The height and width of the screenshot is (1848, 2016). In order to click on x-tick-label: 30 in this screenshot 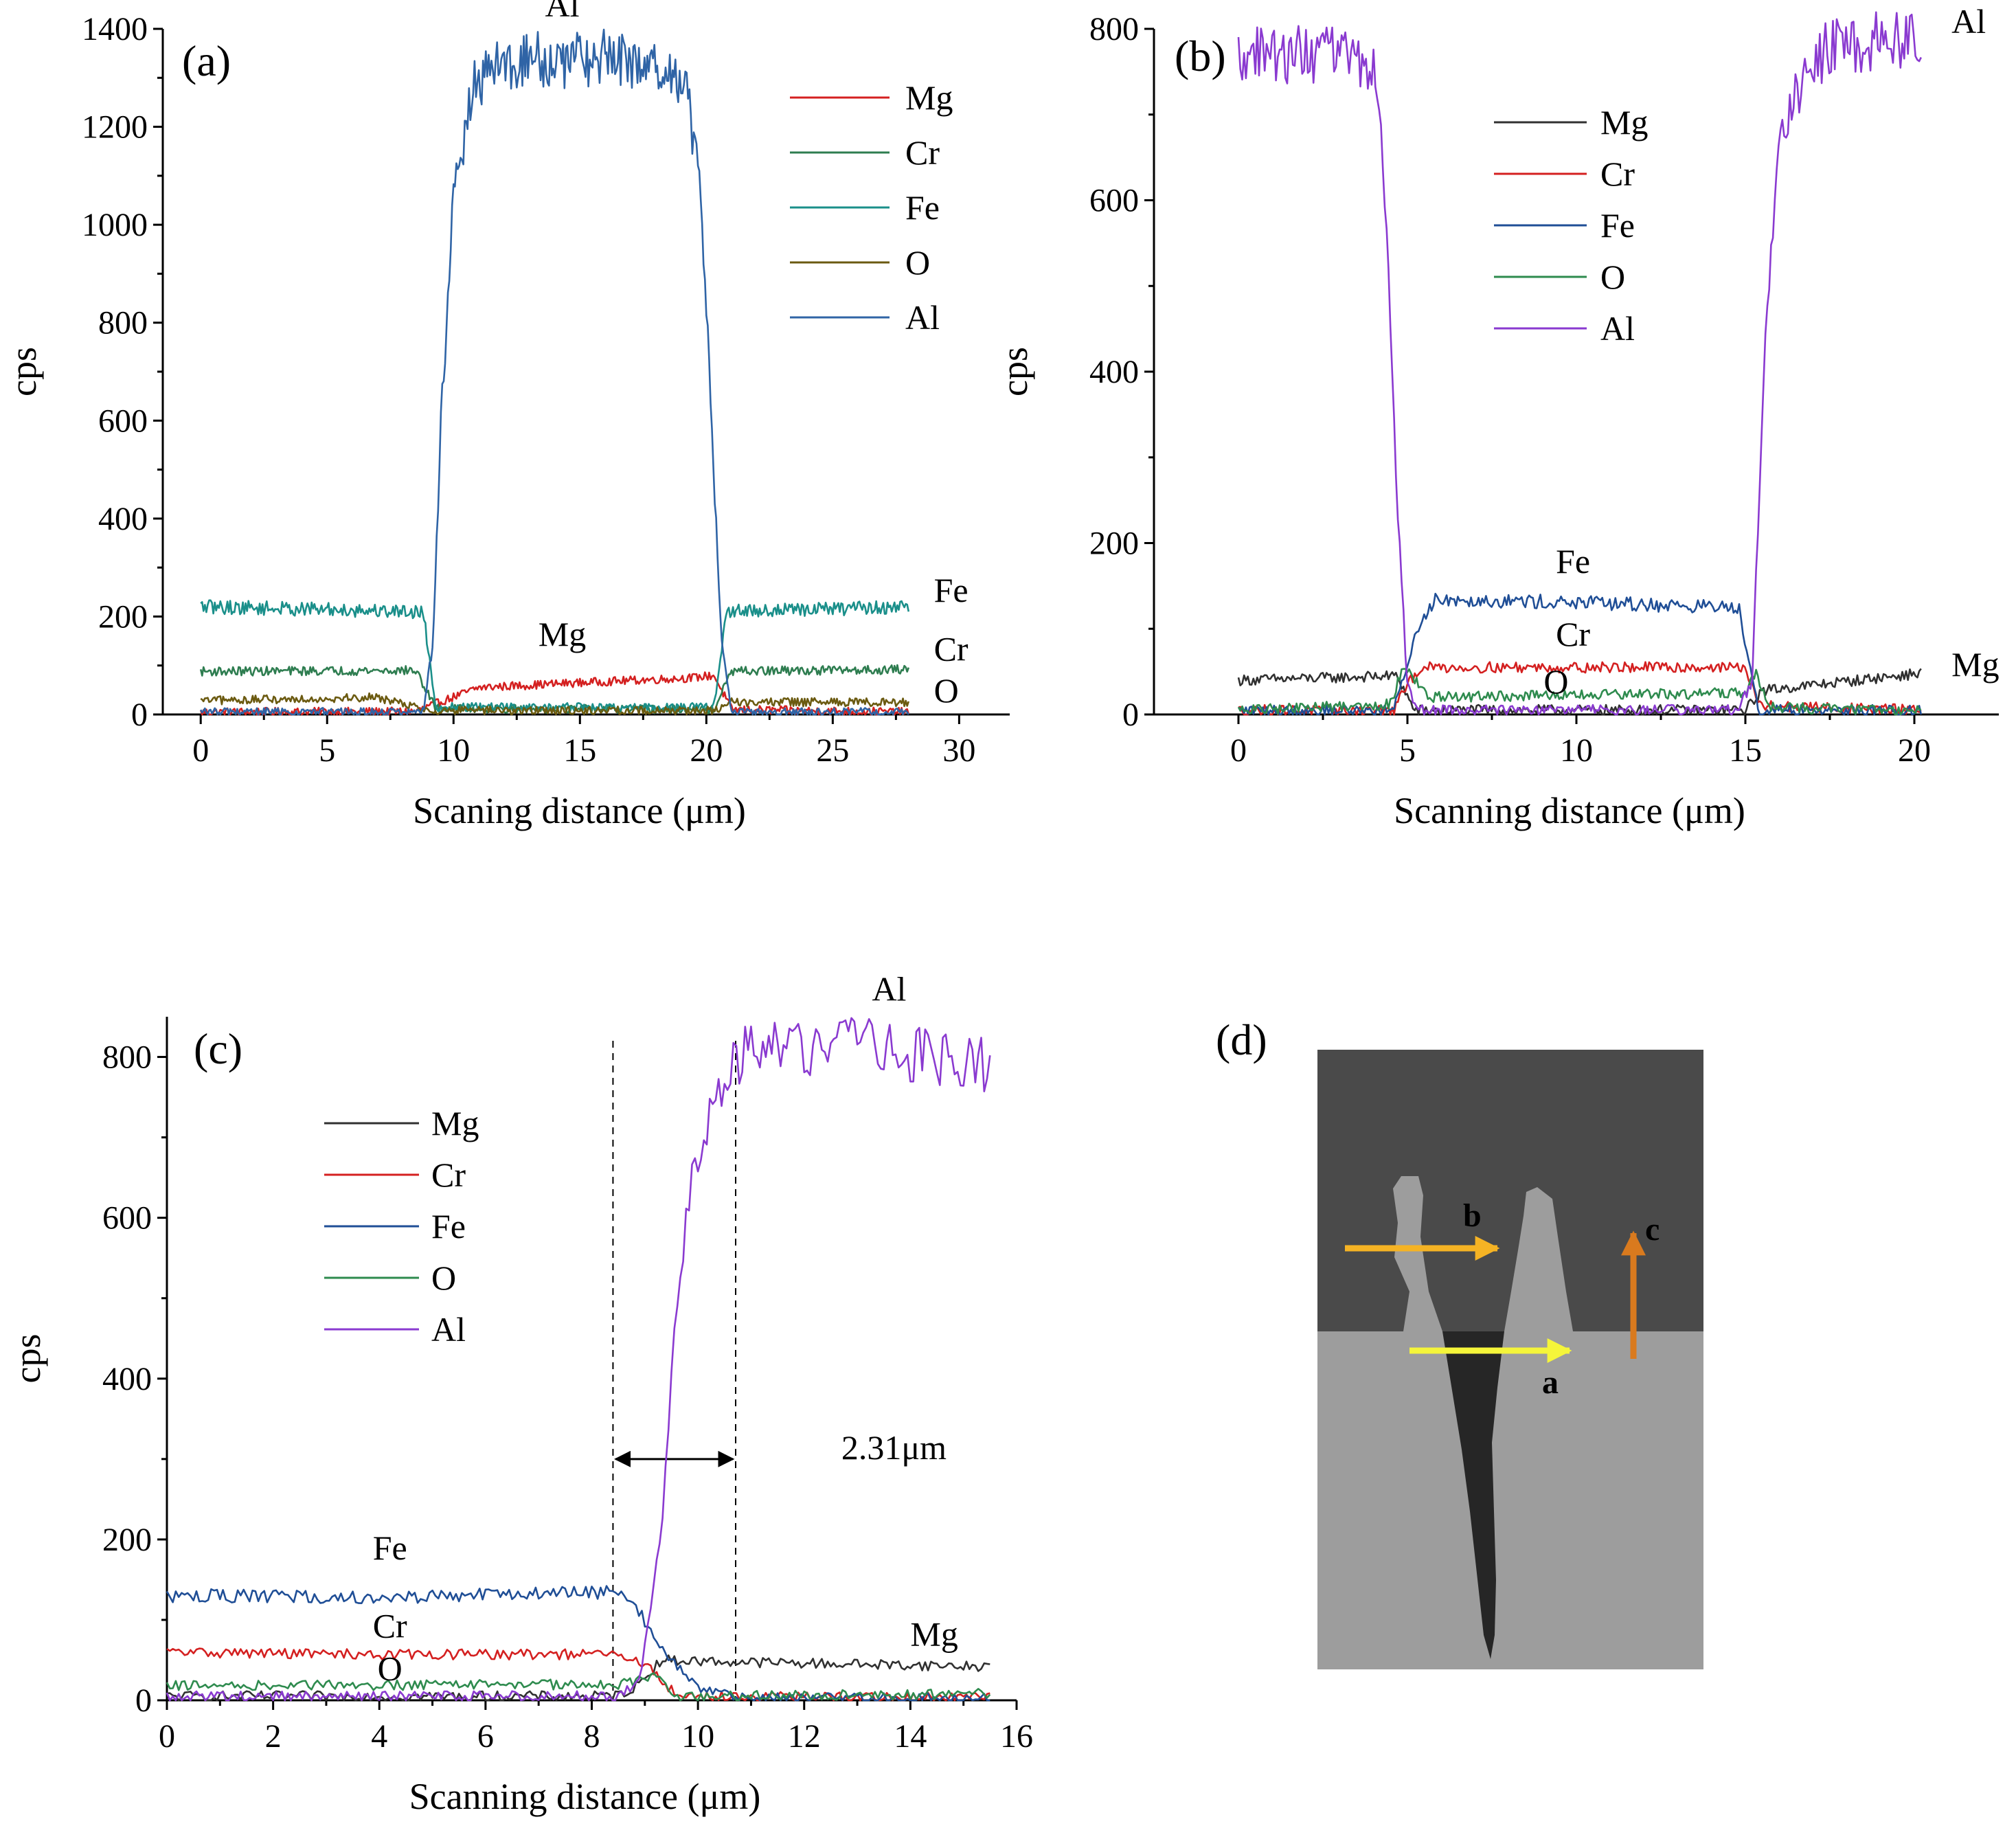, I will do `click(959, 750)`.